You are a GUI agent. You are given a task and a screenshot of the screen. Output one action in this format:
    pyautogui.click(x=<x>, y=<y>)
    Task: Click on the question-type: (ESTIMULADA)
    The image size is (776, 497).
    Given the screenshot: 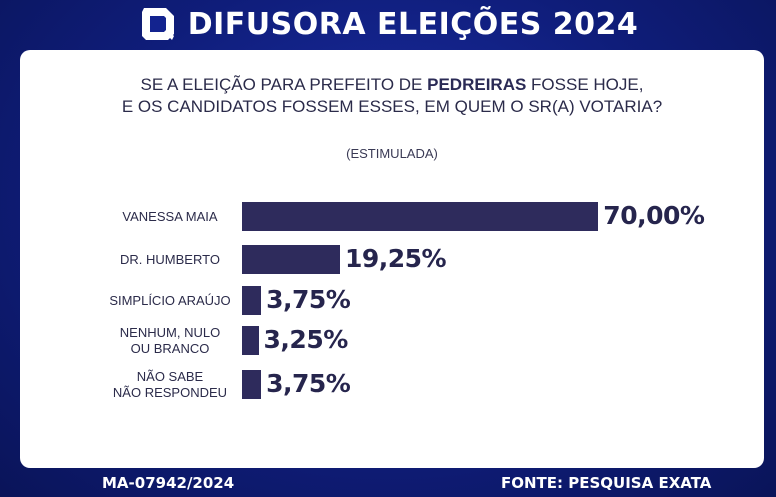 What is the action you would take?
    pyautogui.click(x=392, y=153)
    